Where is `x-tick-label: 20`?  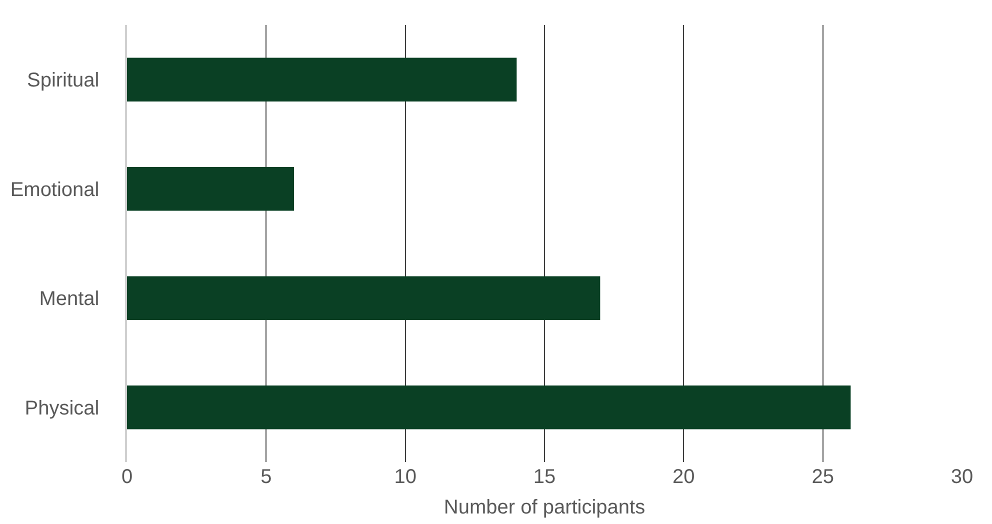
x-tick-label: 20 is located at coordinates (683, 477).